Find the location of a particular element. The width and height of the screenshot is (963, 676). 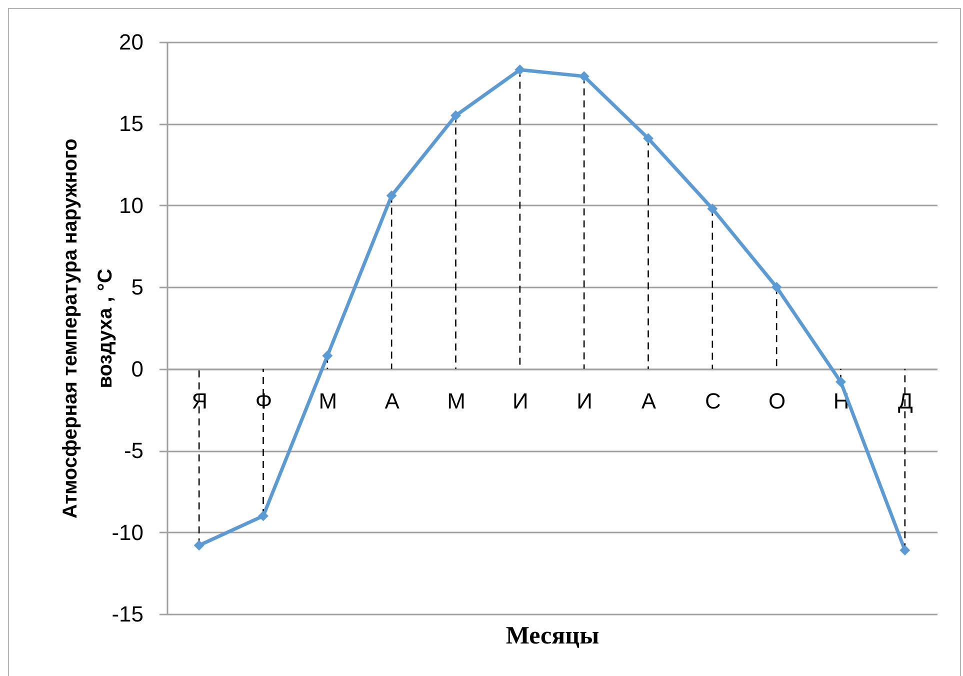

x-tick-label: Я is located at coordinates (200, 401).